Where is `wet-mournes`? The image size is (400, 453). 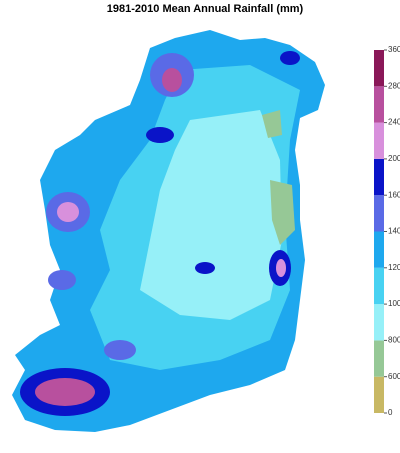 wet-mournes is located at coordinates (290, 58).